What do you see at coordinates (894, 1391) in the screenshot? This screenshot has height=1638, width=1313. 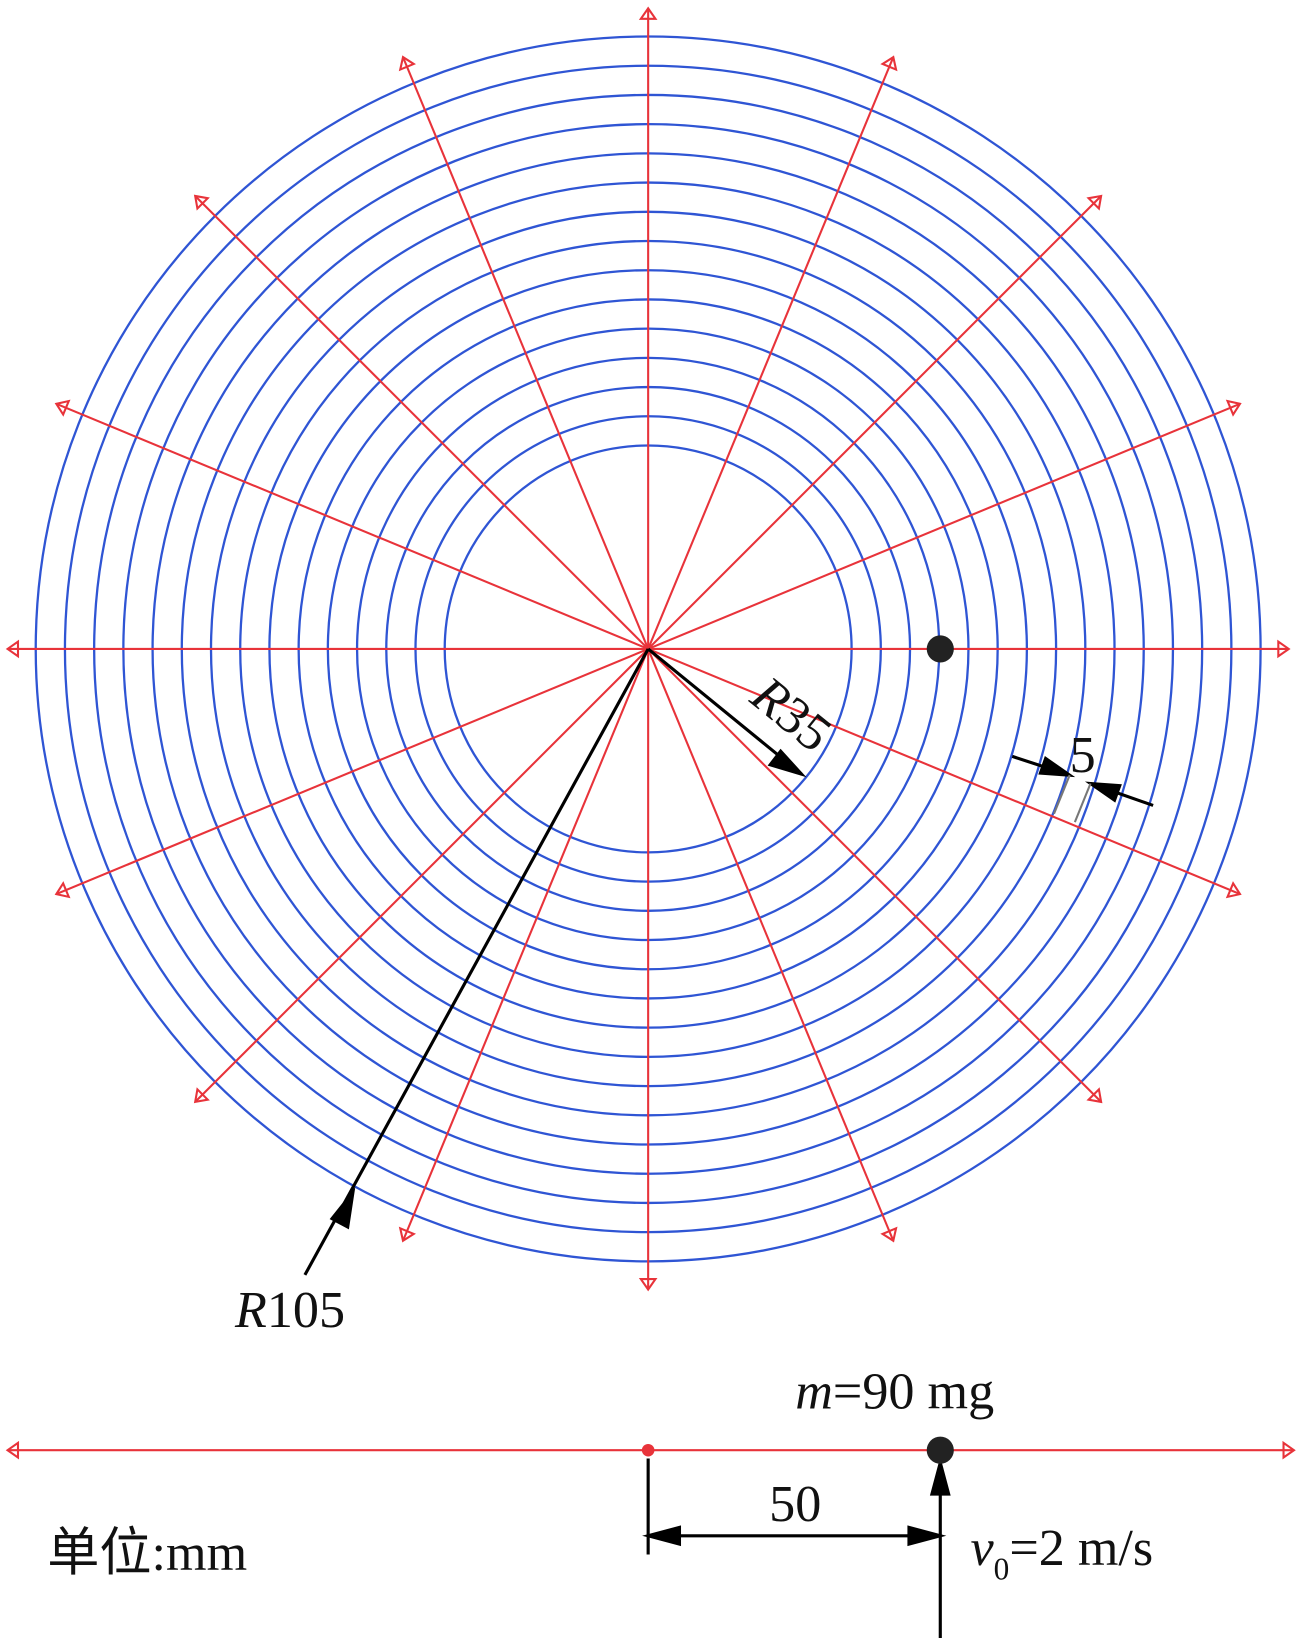 I see `mass-label: m=90 mg` at bounding box center [894, 1391].